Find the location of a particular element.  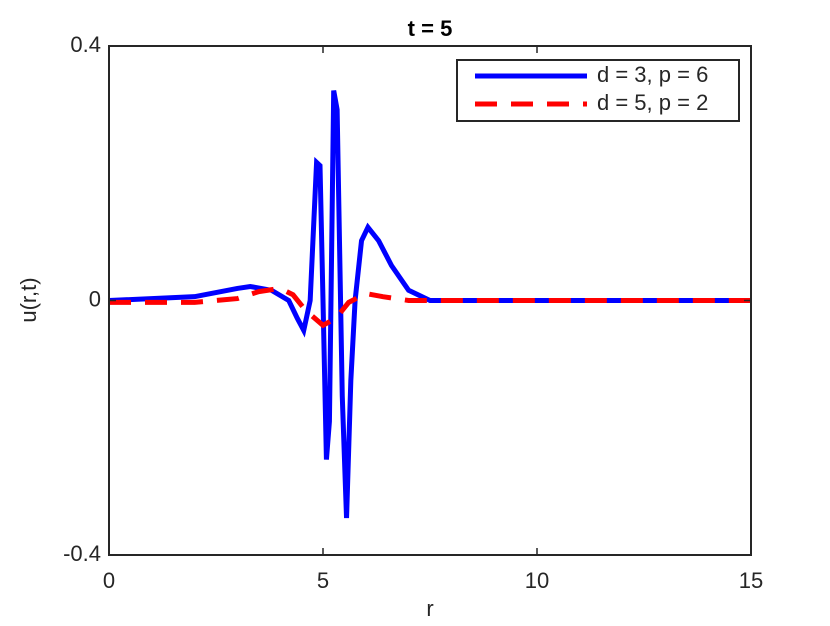

legend-box is located at coordinates (598, 90).